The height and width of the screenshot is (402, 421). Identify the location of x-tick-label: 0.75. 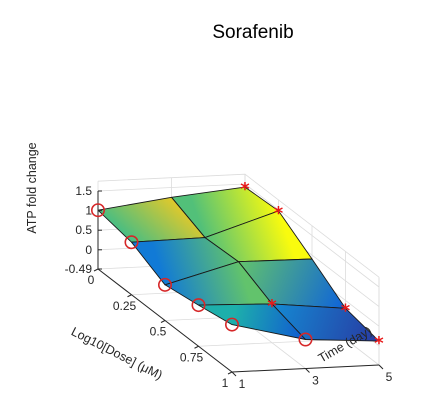
(192, 357).